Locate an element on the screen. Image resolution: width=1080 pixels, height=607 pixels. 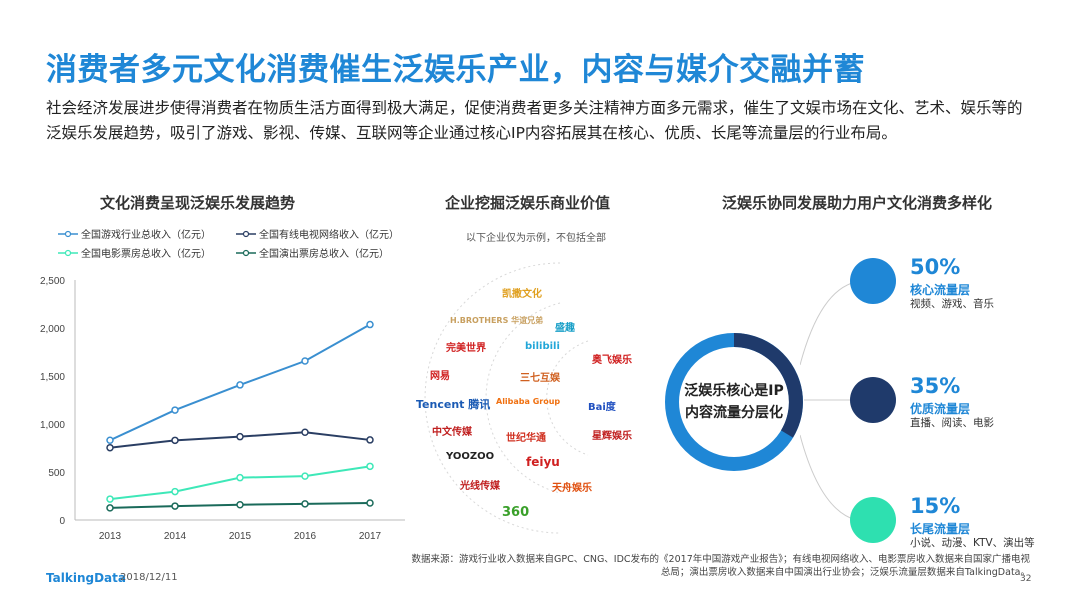
logo-shengqu: 盛趣 is located at coordinates (565, 328).